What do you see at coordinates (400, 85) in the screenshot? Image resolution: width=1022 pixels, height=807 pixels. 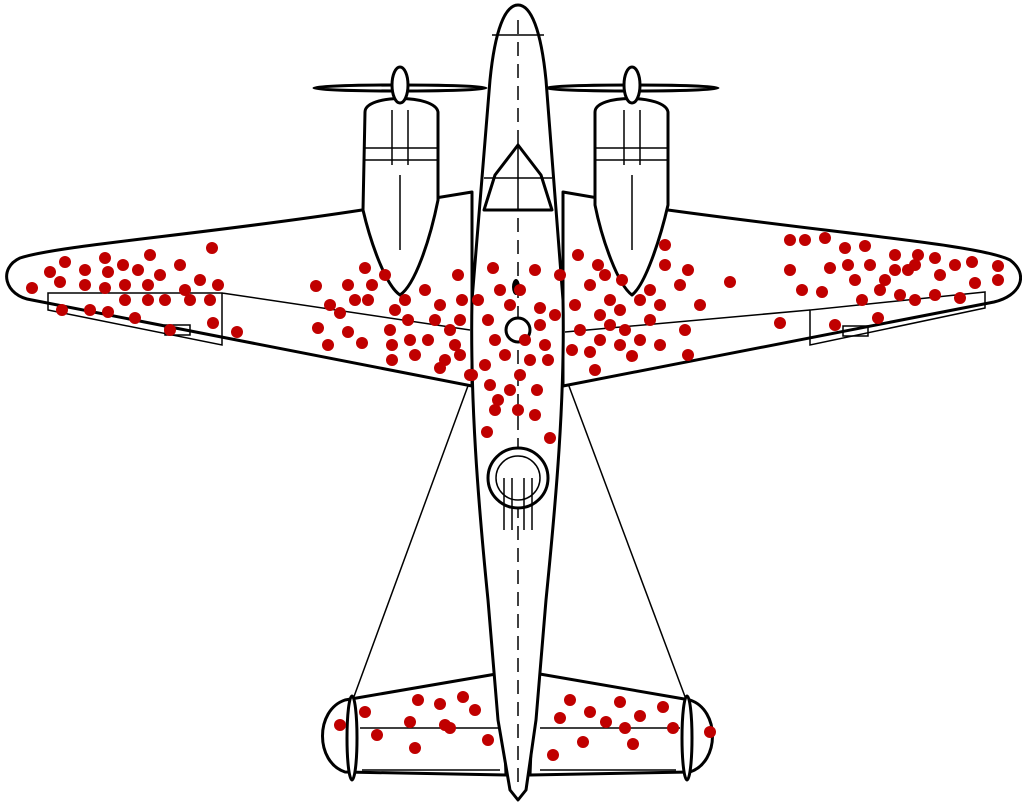 I see `spinner` at bounding box center [400, 85].